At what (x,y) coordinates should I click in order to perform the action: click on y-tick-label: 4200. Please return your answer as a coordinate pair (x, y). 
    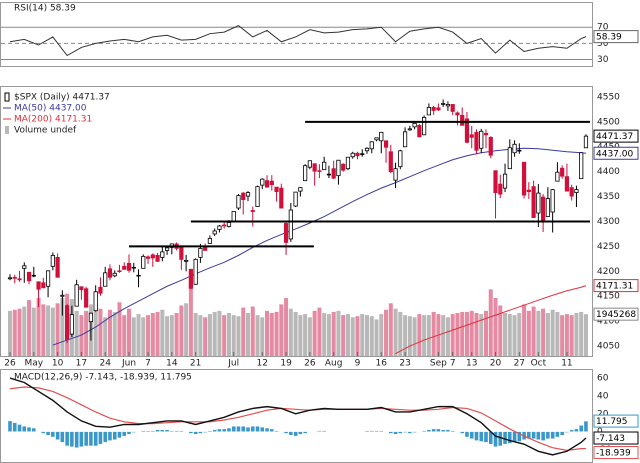
    Looking at the image, I should click on (608, 272).